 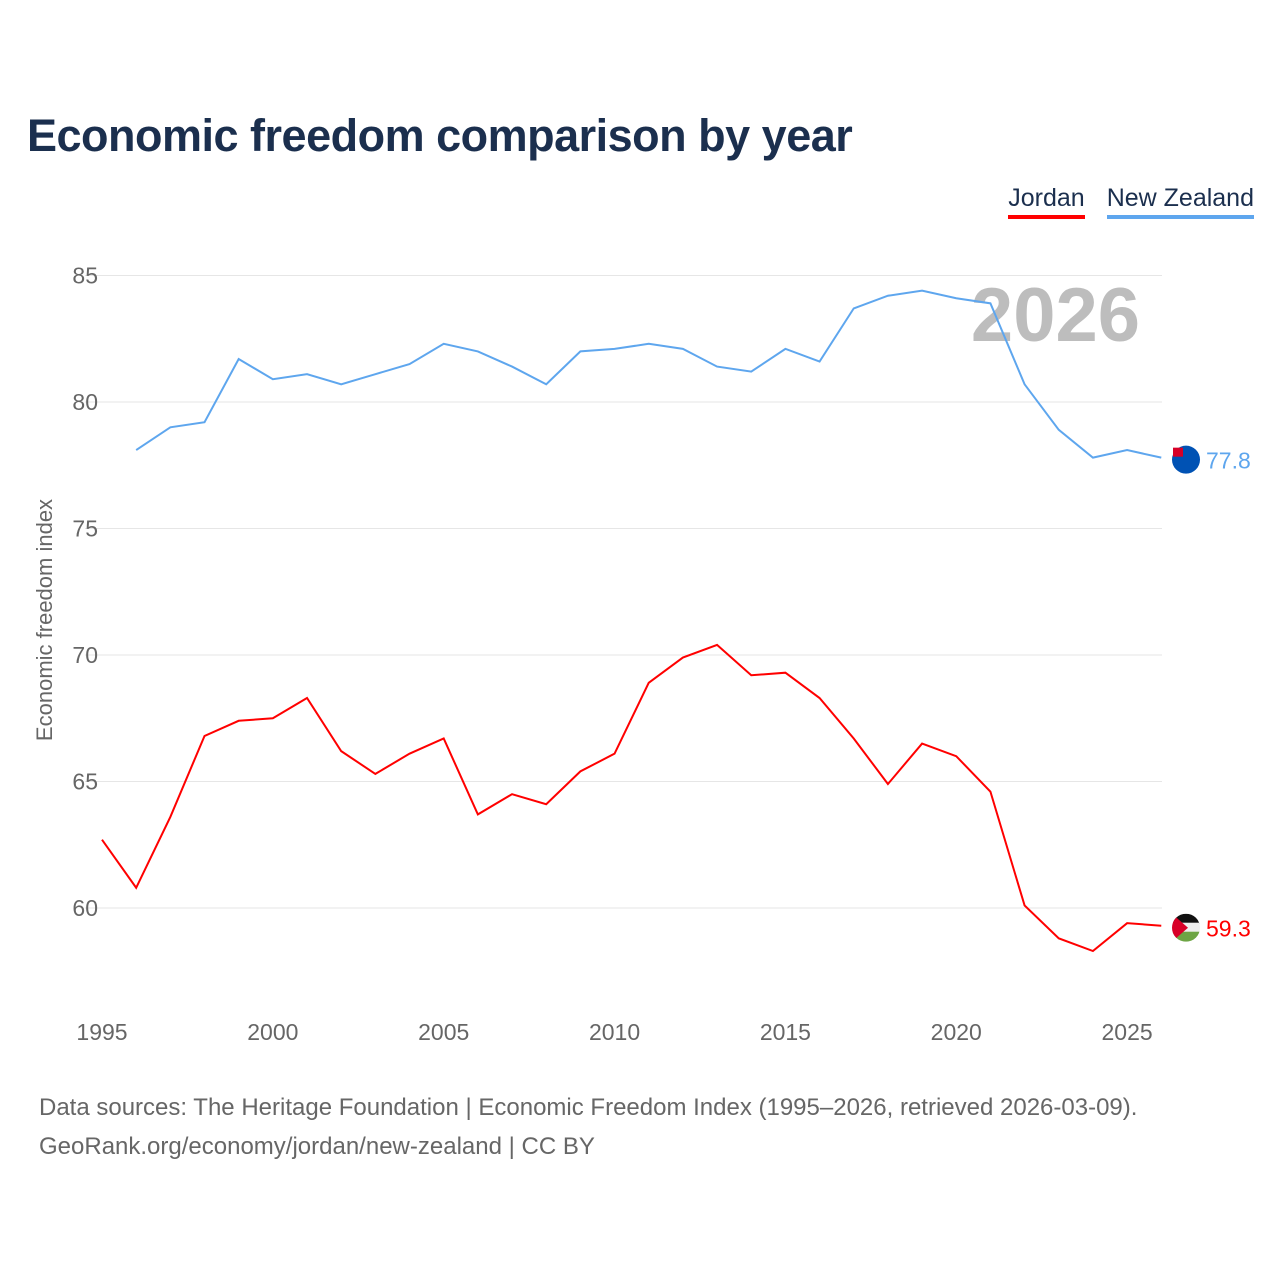 What do you see at coordinates (101, 1032) in the screenshot?
I see `x-tick-label: 1995` at bounding box center [101, 1032].